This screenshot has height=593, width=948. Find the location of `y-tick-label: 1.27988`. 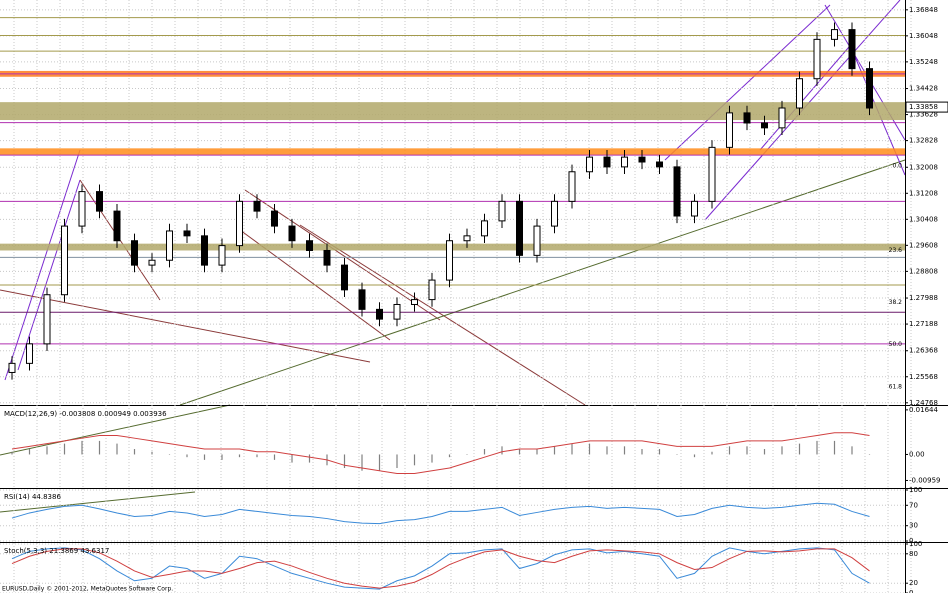

y-tick-label: 1.27988 is located at coordinates (923, 298).